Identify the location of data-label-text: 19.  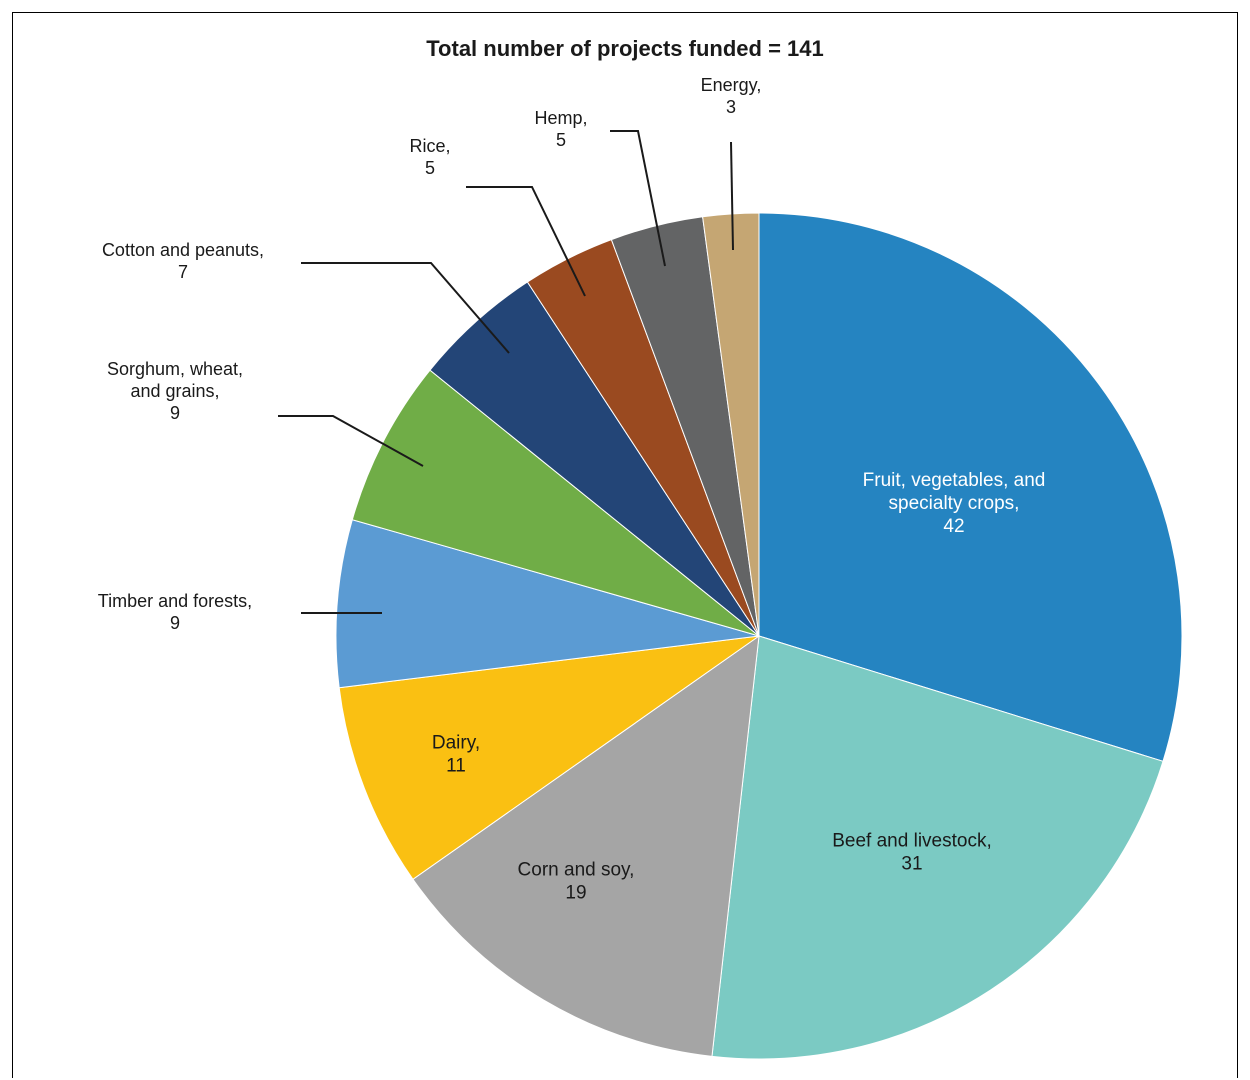
(575, 893).